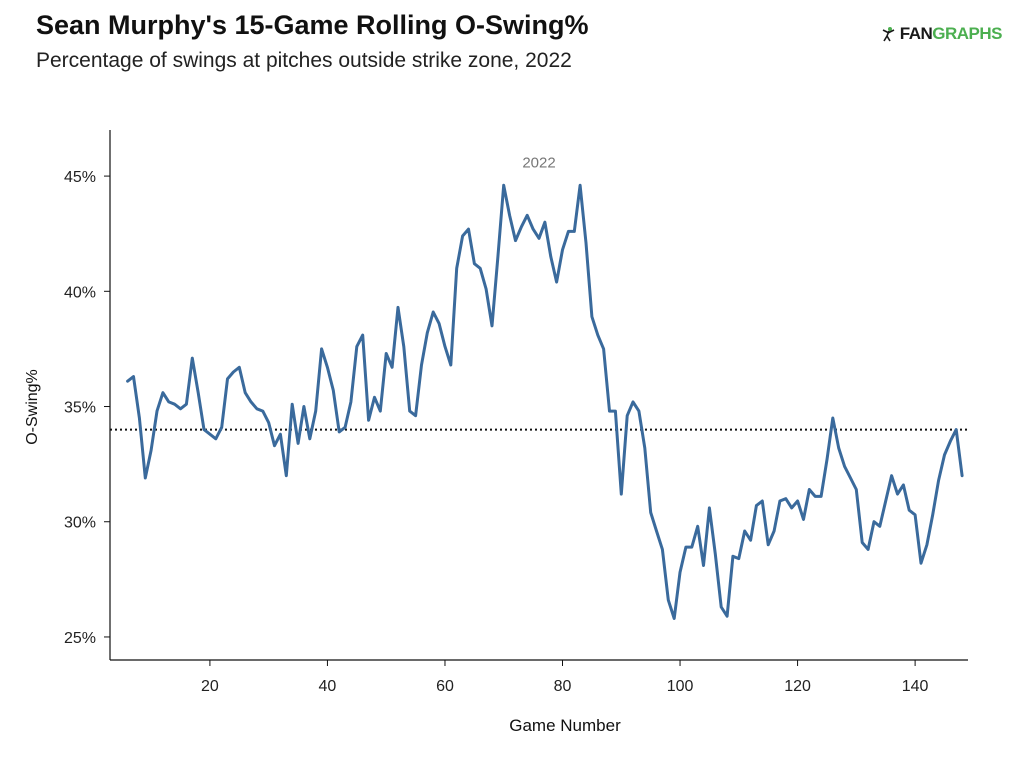 The height and width of the screenshot is (759, 1024). What do you see at coordinates (80, 523) in the screenshot?
I see `y-tick-label: 30%` at bounding box center [80, 523].